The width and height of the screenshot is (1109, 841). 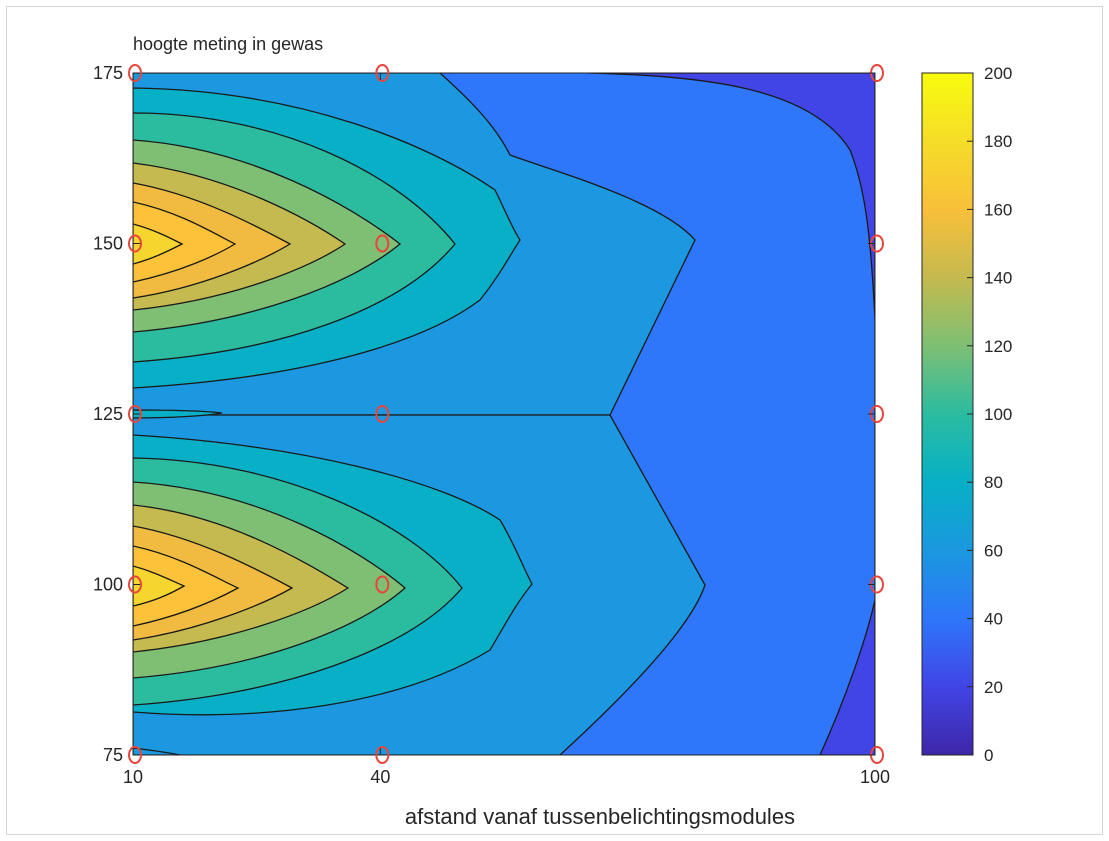 I want to click on y-tick-label: 150, so click(x=108, y=244).